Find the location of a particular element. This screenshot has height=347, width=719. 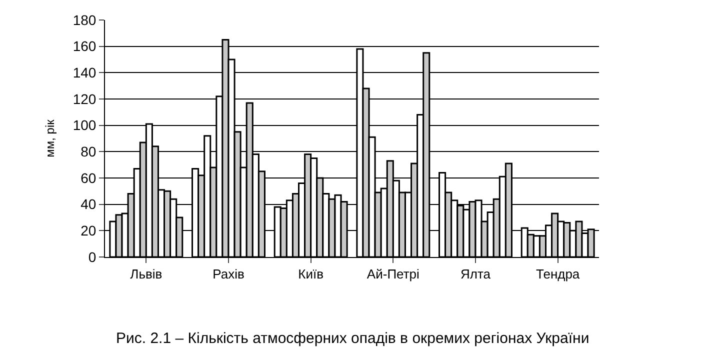

x-tick-label: Рахів is located at coordinates (228, 274).